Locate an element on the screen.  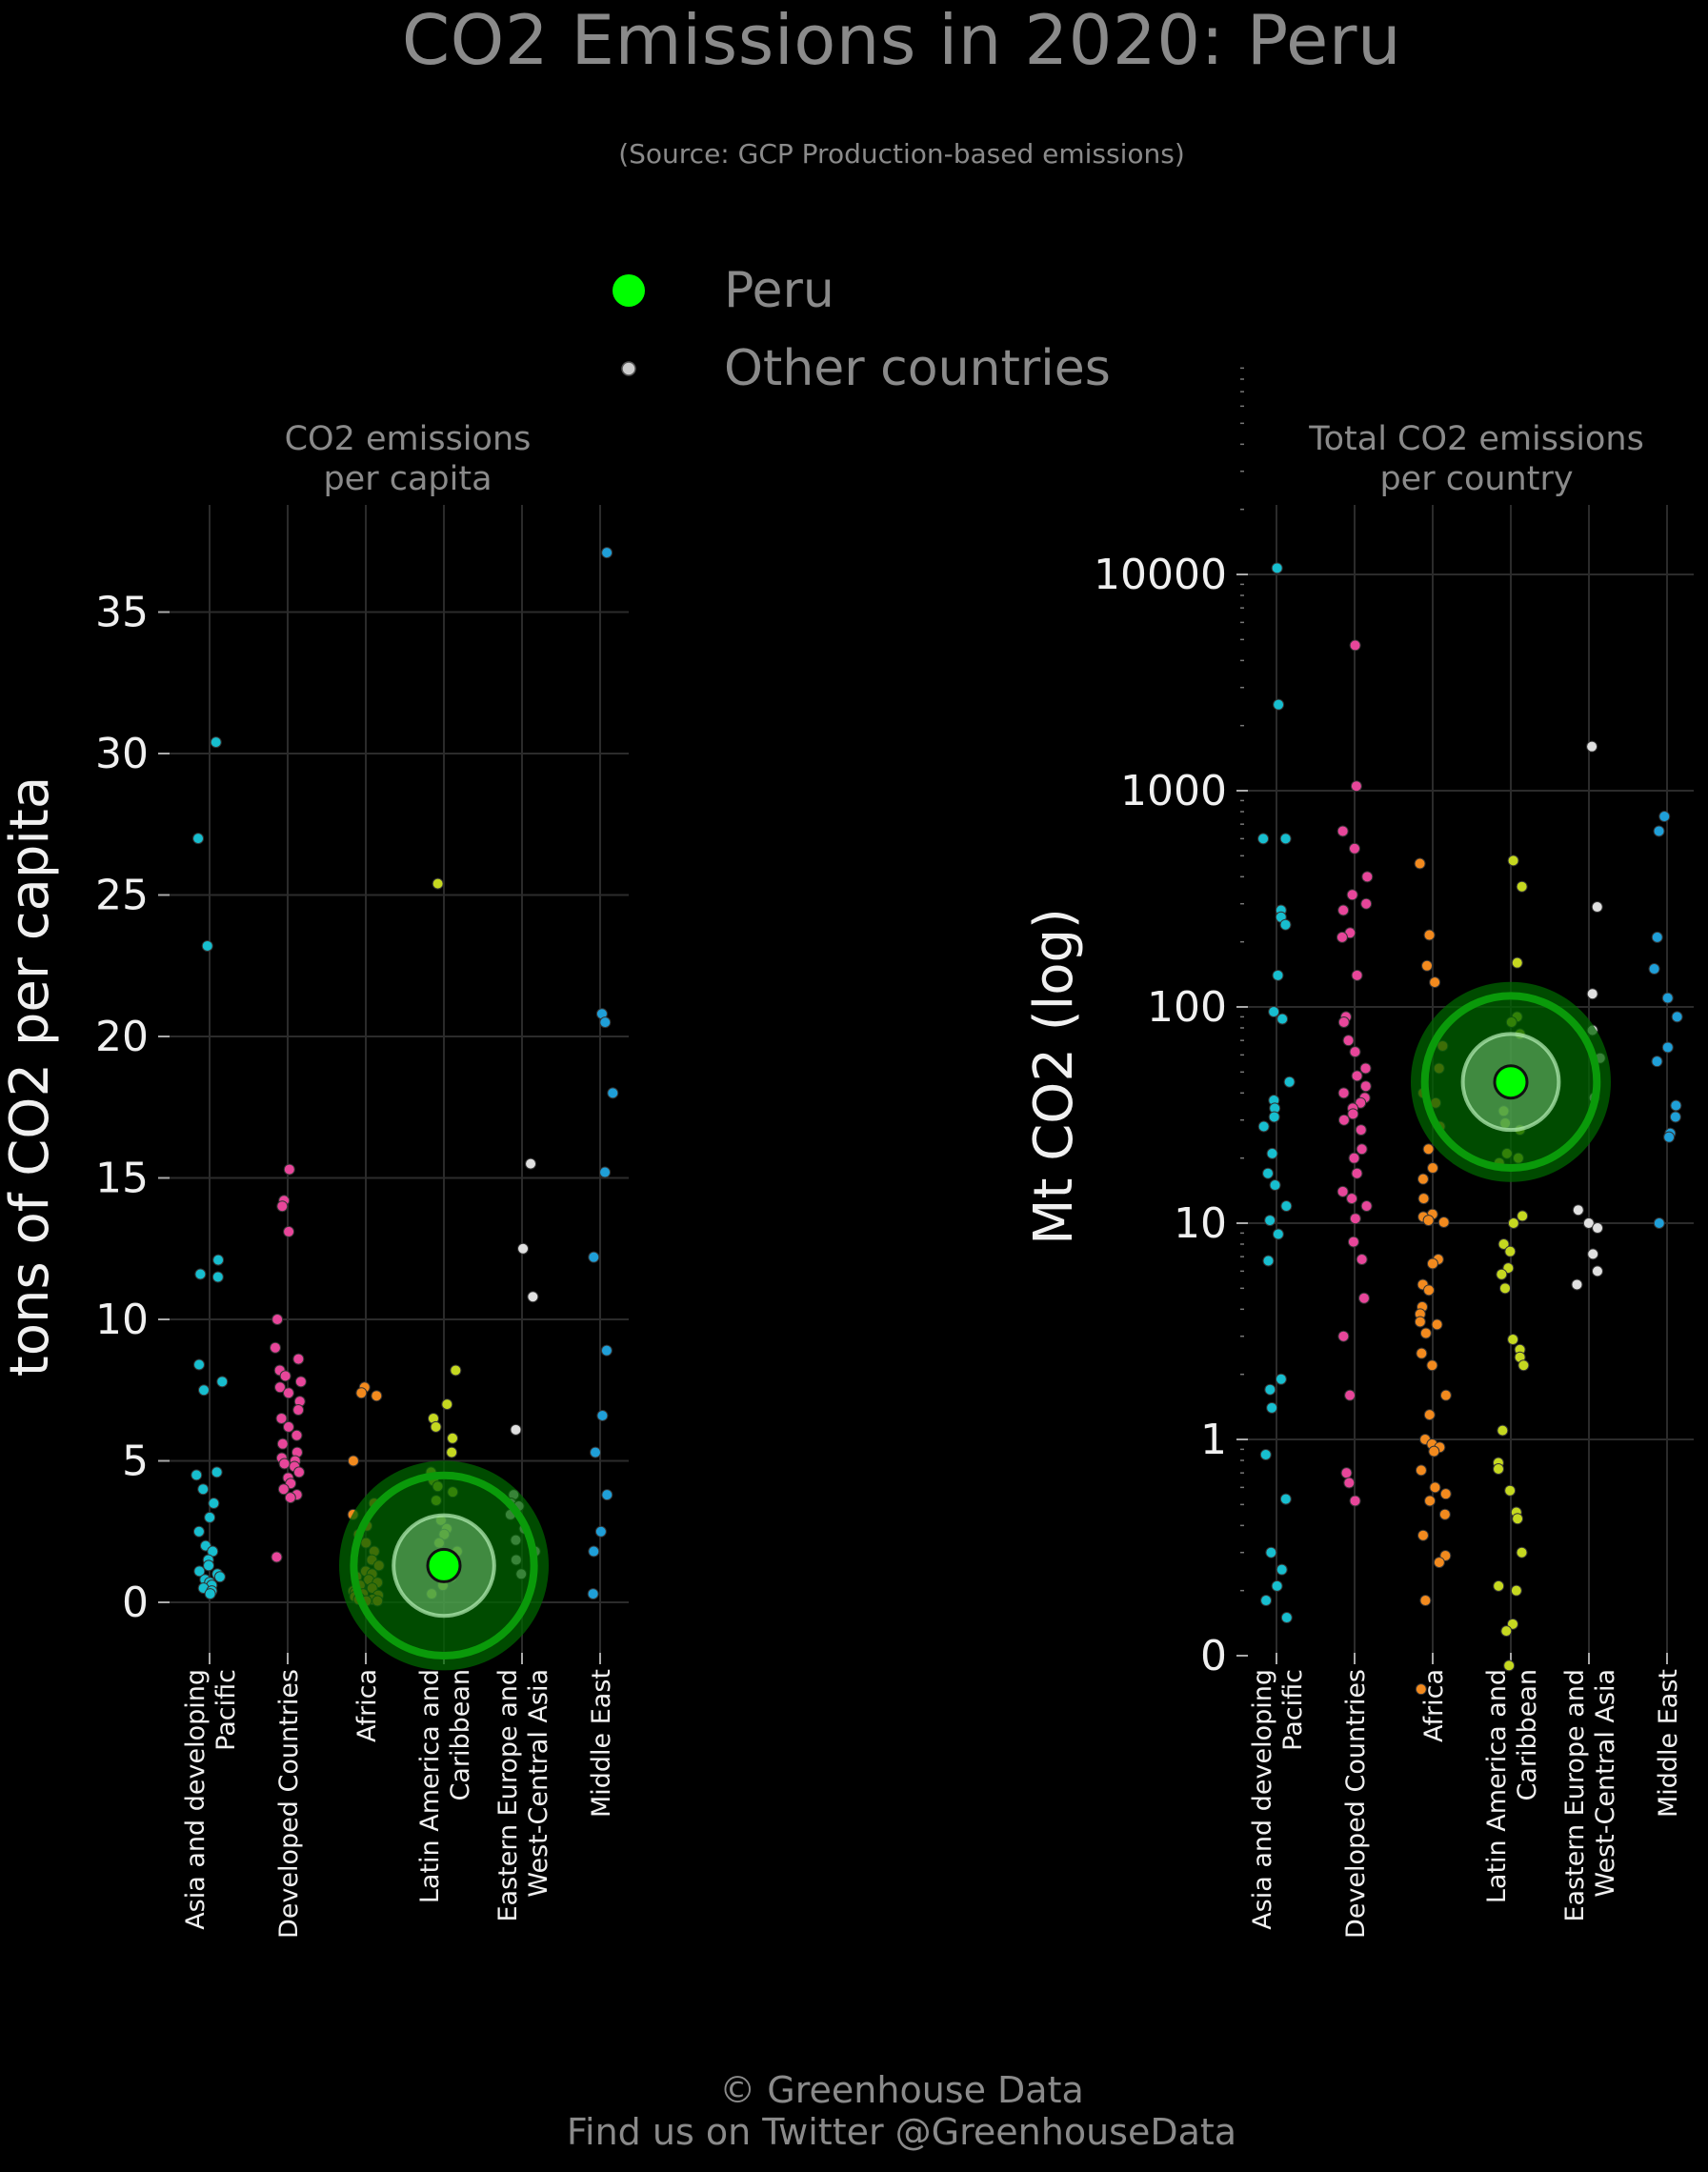
legend-item-peru: Peru is located at coordinates (722, 290).